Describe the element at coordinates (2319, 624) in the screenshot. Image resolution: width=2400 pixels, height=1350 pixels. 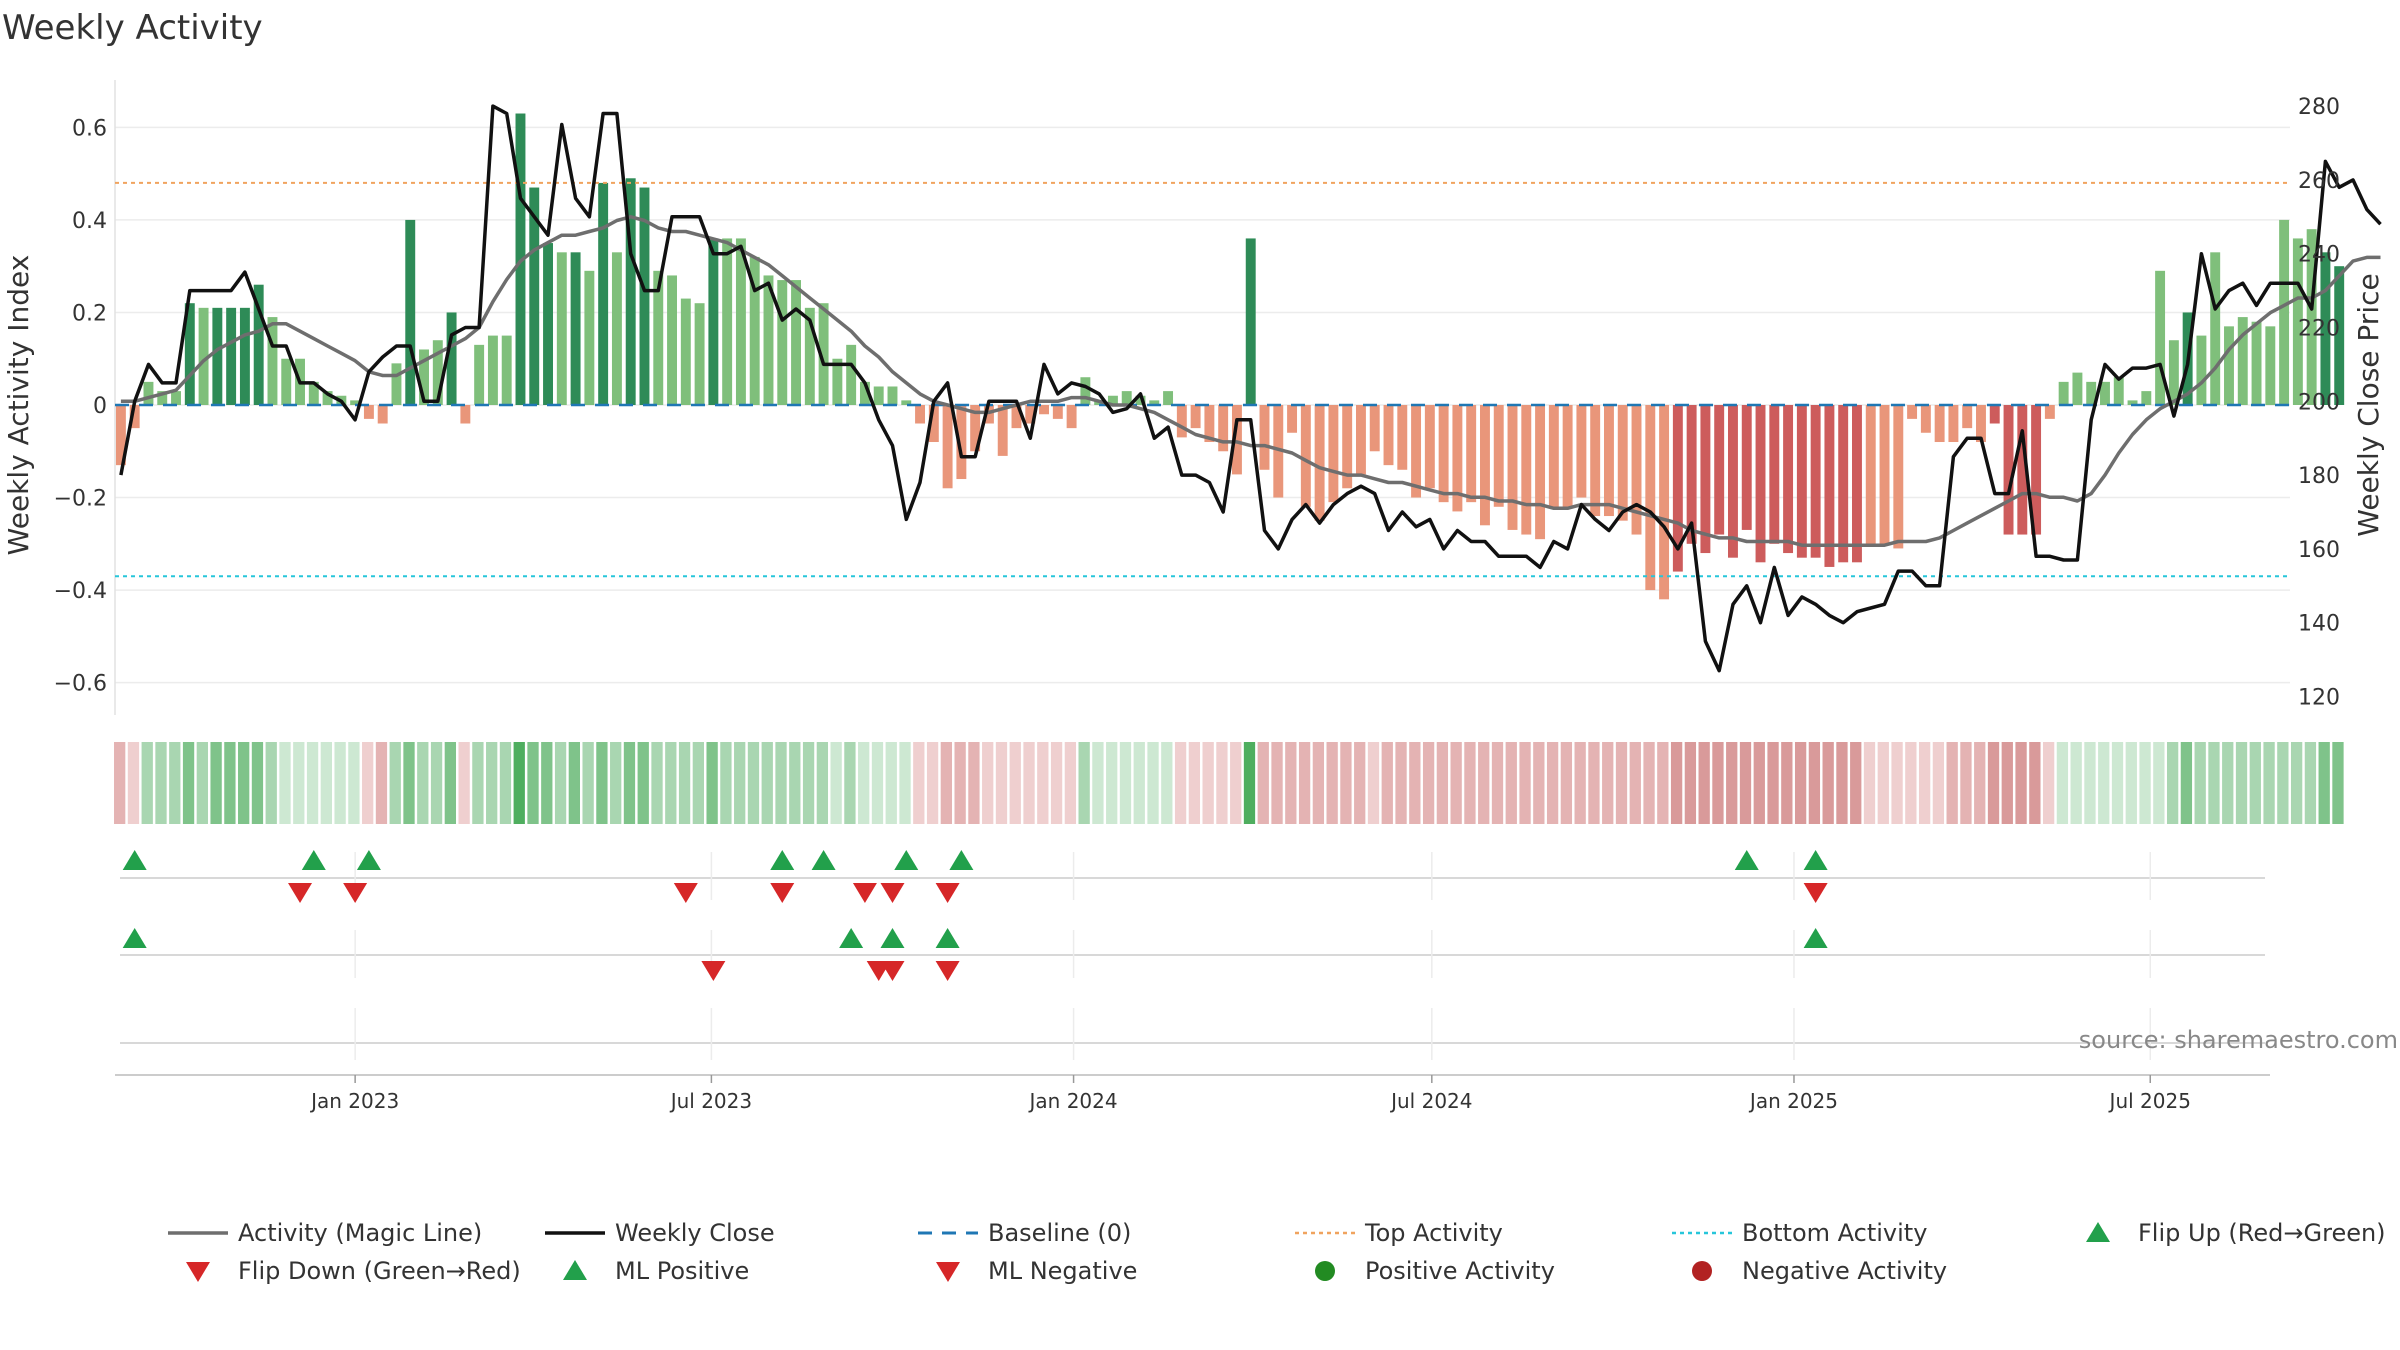
I see `y2-tick-label: 140` at that location.